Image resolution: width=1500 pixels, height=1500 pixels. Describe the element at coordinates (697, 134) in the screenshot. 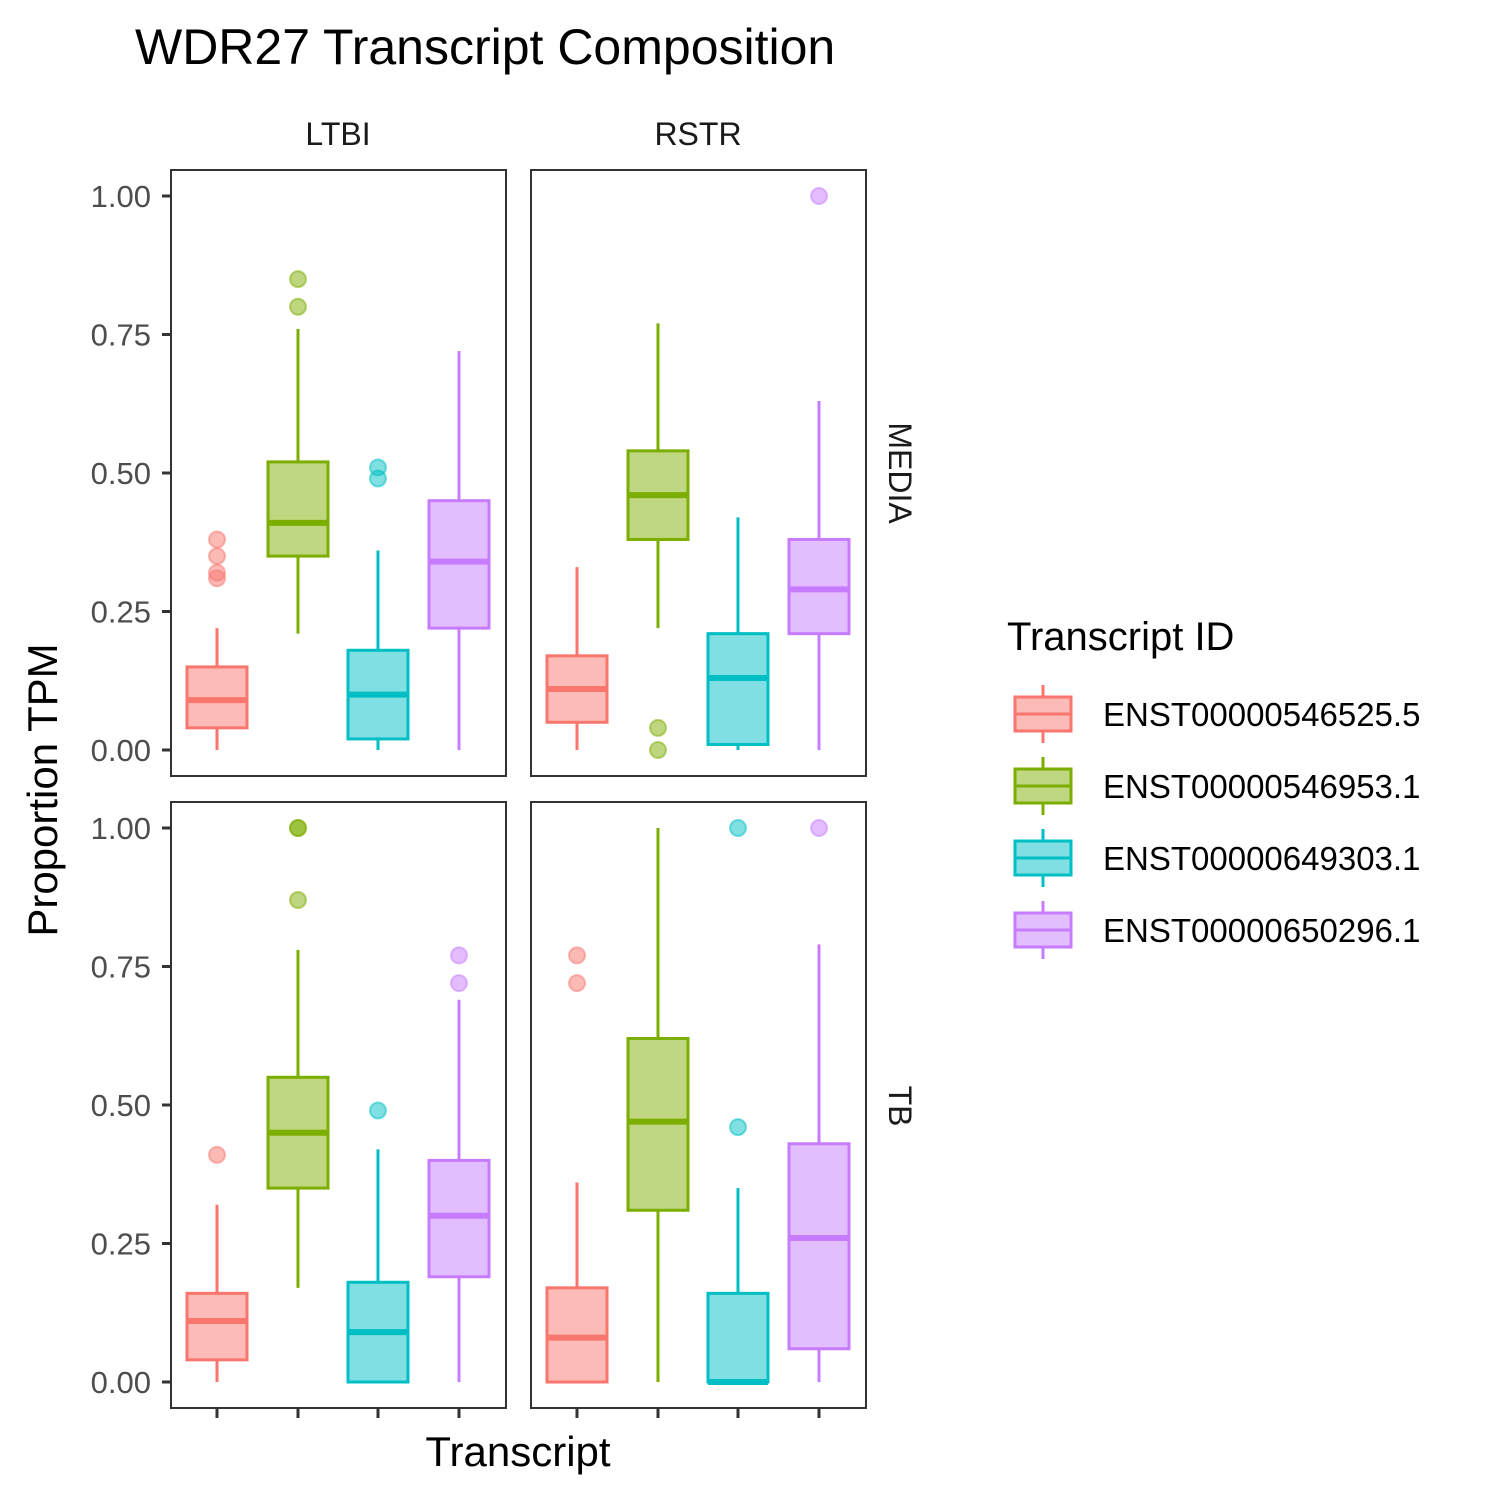

I see `facet-col-label-rstr: RSTR` at that location.